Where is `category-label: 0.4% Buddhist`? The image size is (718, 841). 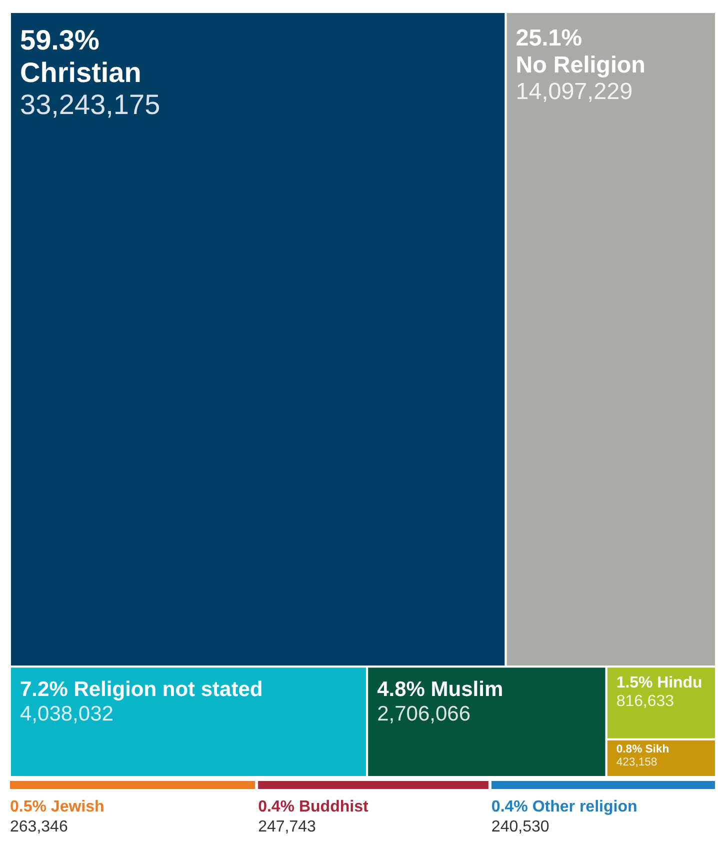 category-label: 0.4% Buddhist is located at coordinates (313, 807).